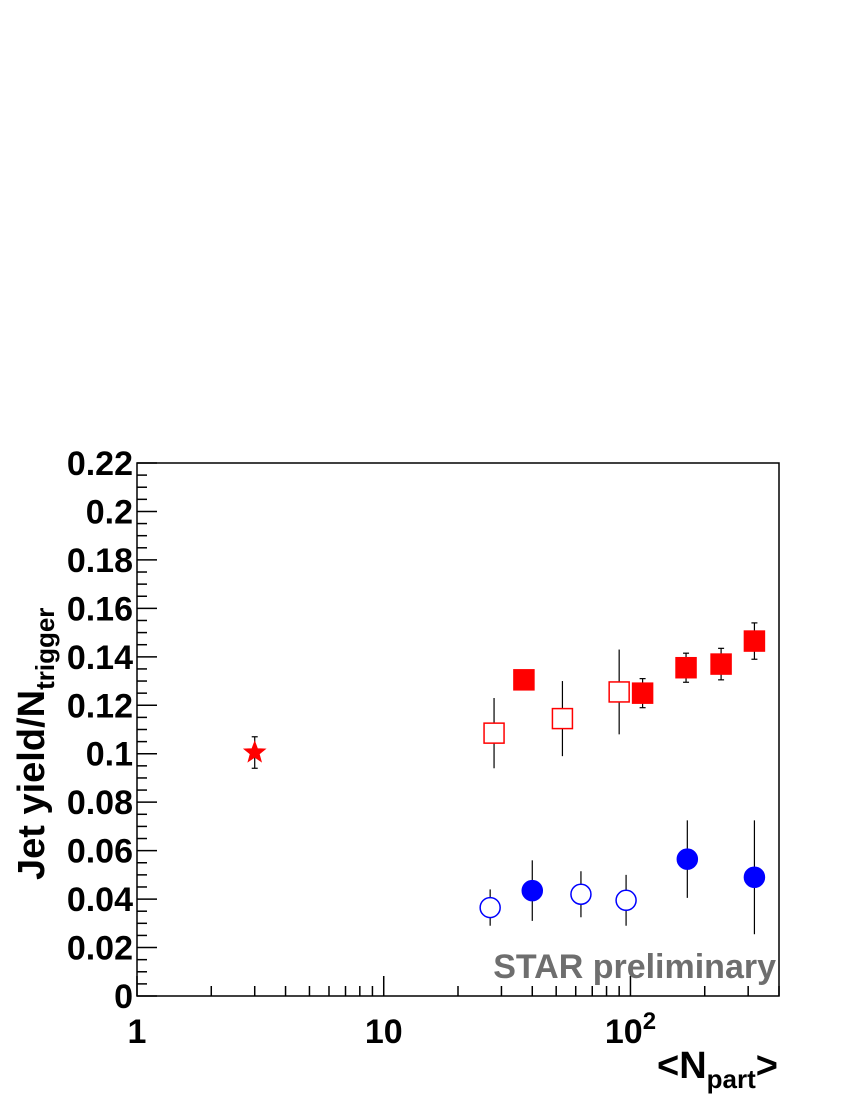 This screenshot has height=1100, width=850. I want to click on y-tick-label: 0.04, so click(100, 900).